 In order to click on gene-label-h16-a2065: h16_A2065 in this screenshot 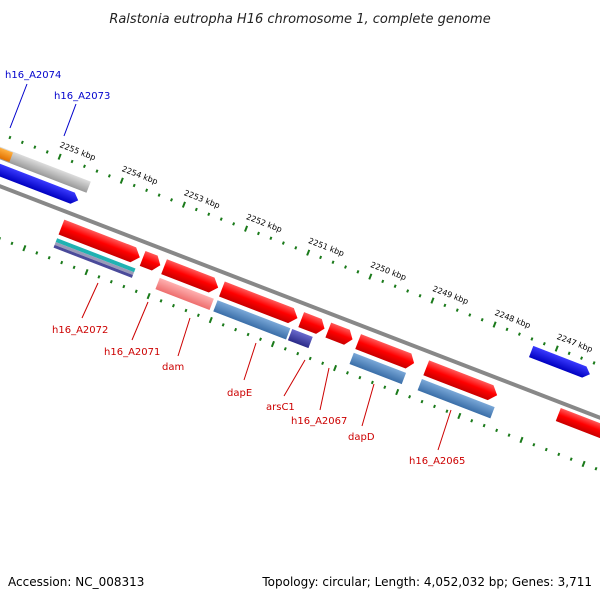, I will do `click(437, 461)`.